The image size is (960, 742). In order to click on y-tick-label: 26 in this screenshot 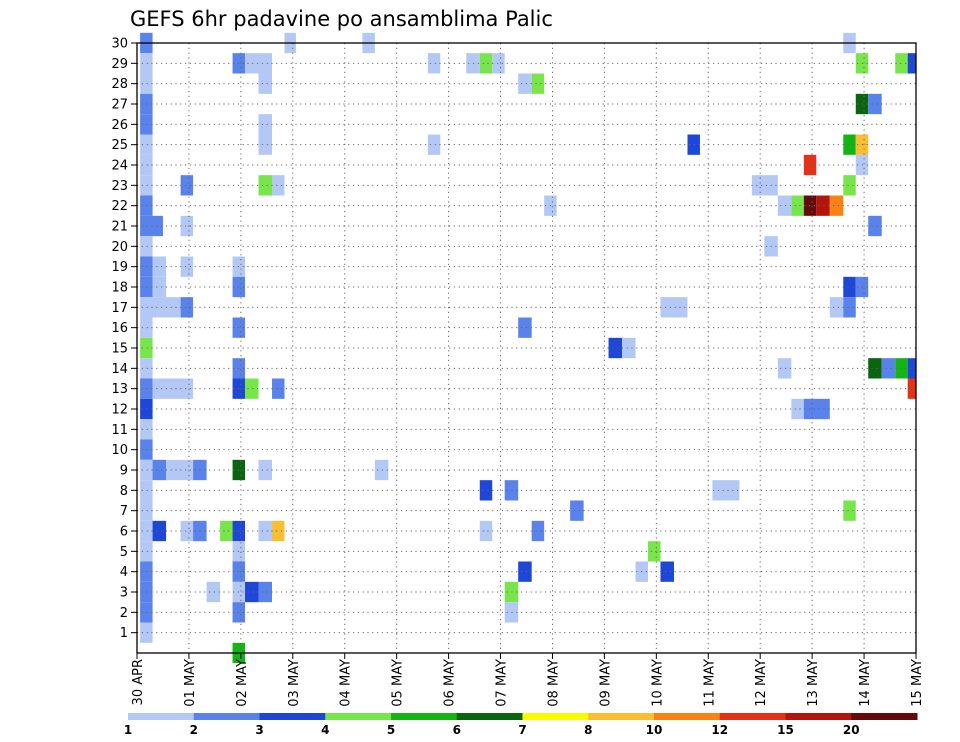, I will do `click(119, 125)`.